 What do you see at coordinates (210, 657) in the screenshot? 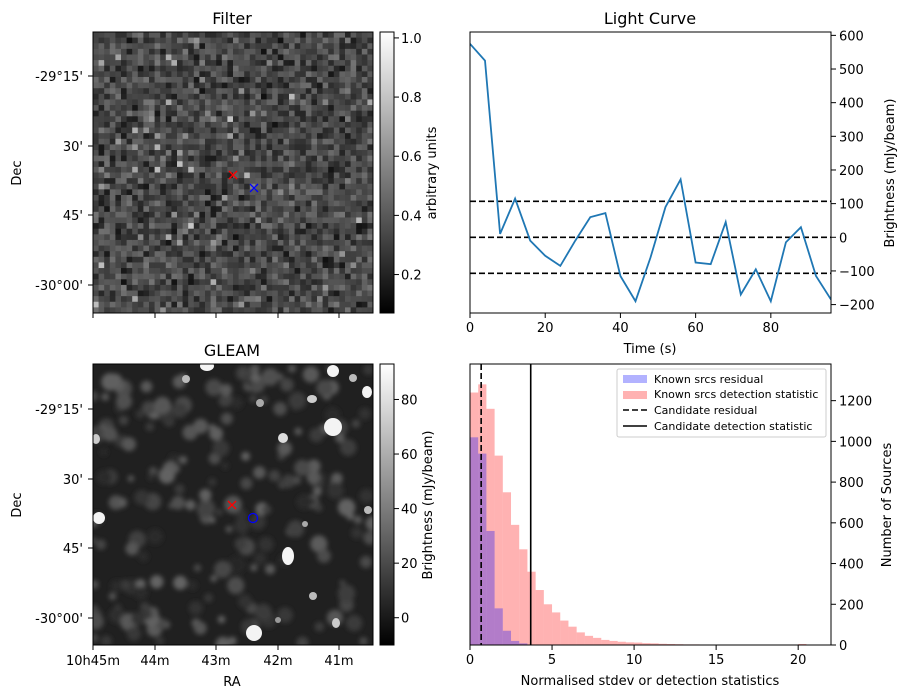
I see `gleam-ra-ticks: 10h45m 44m 43m 42m 41m` at bounding box center [210, 657].